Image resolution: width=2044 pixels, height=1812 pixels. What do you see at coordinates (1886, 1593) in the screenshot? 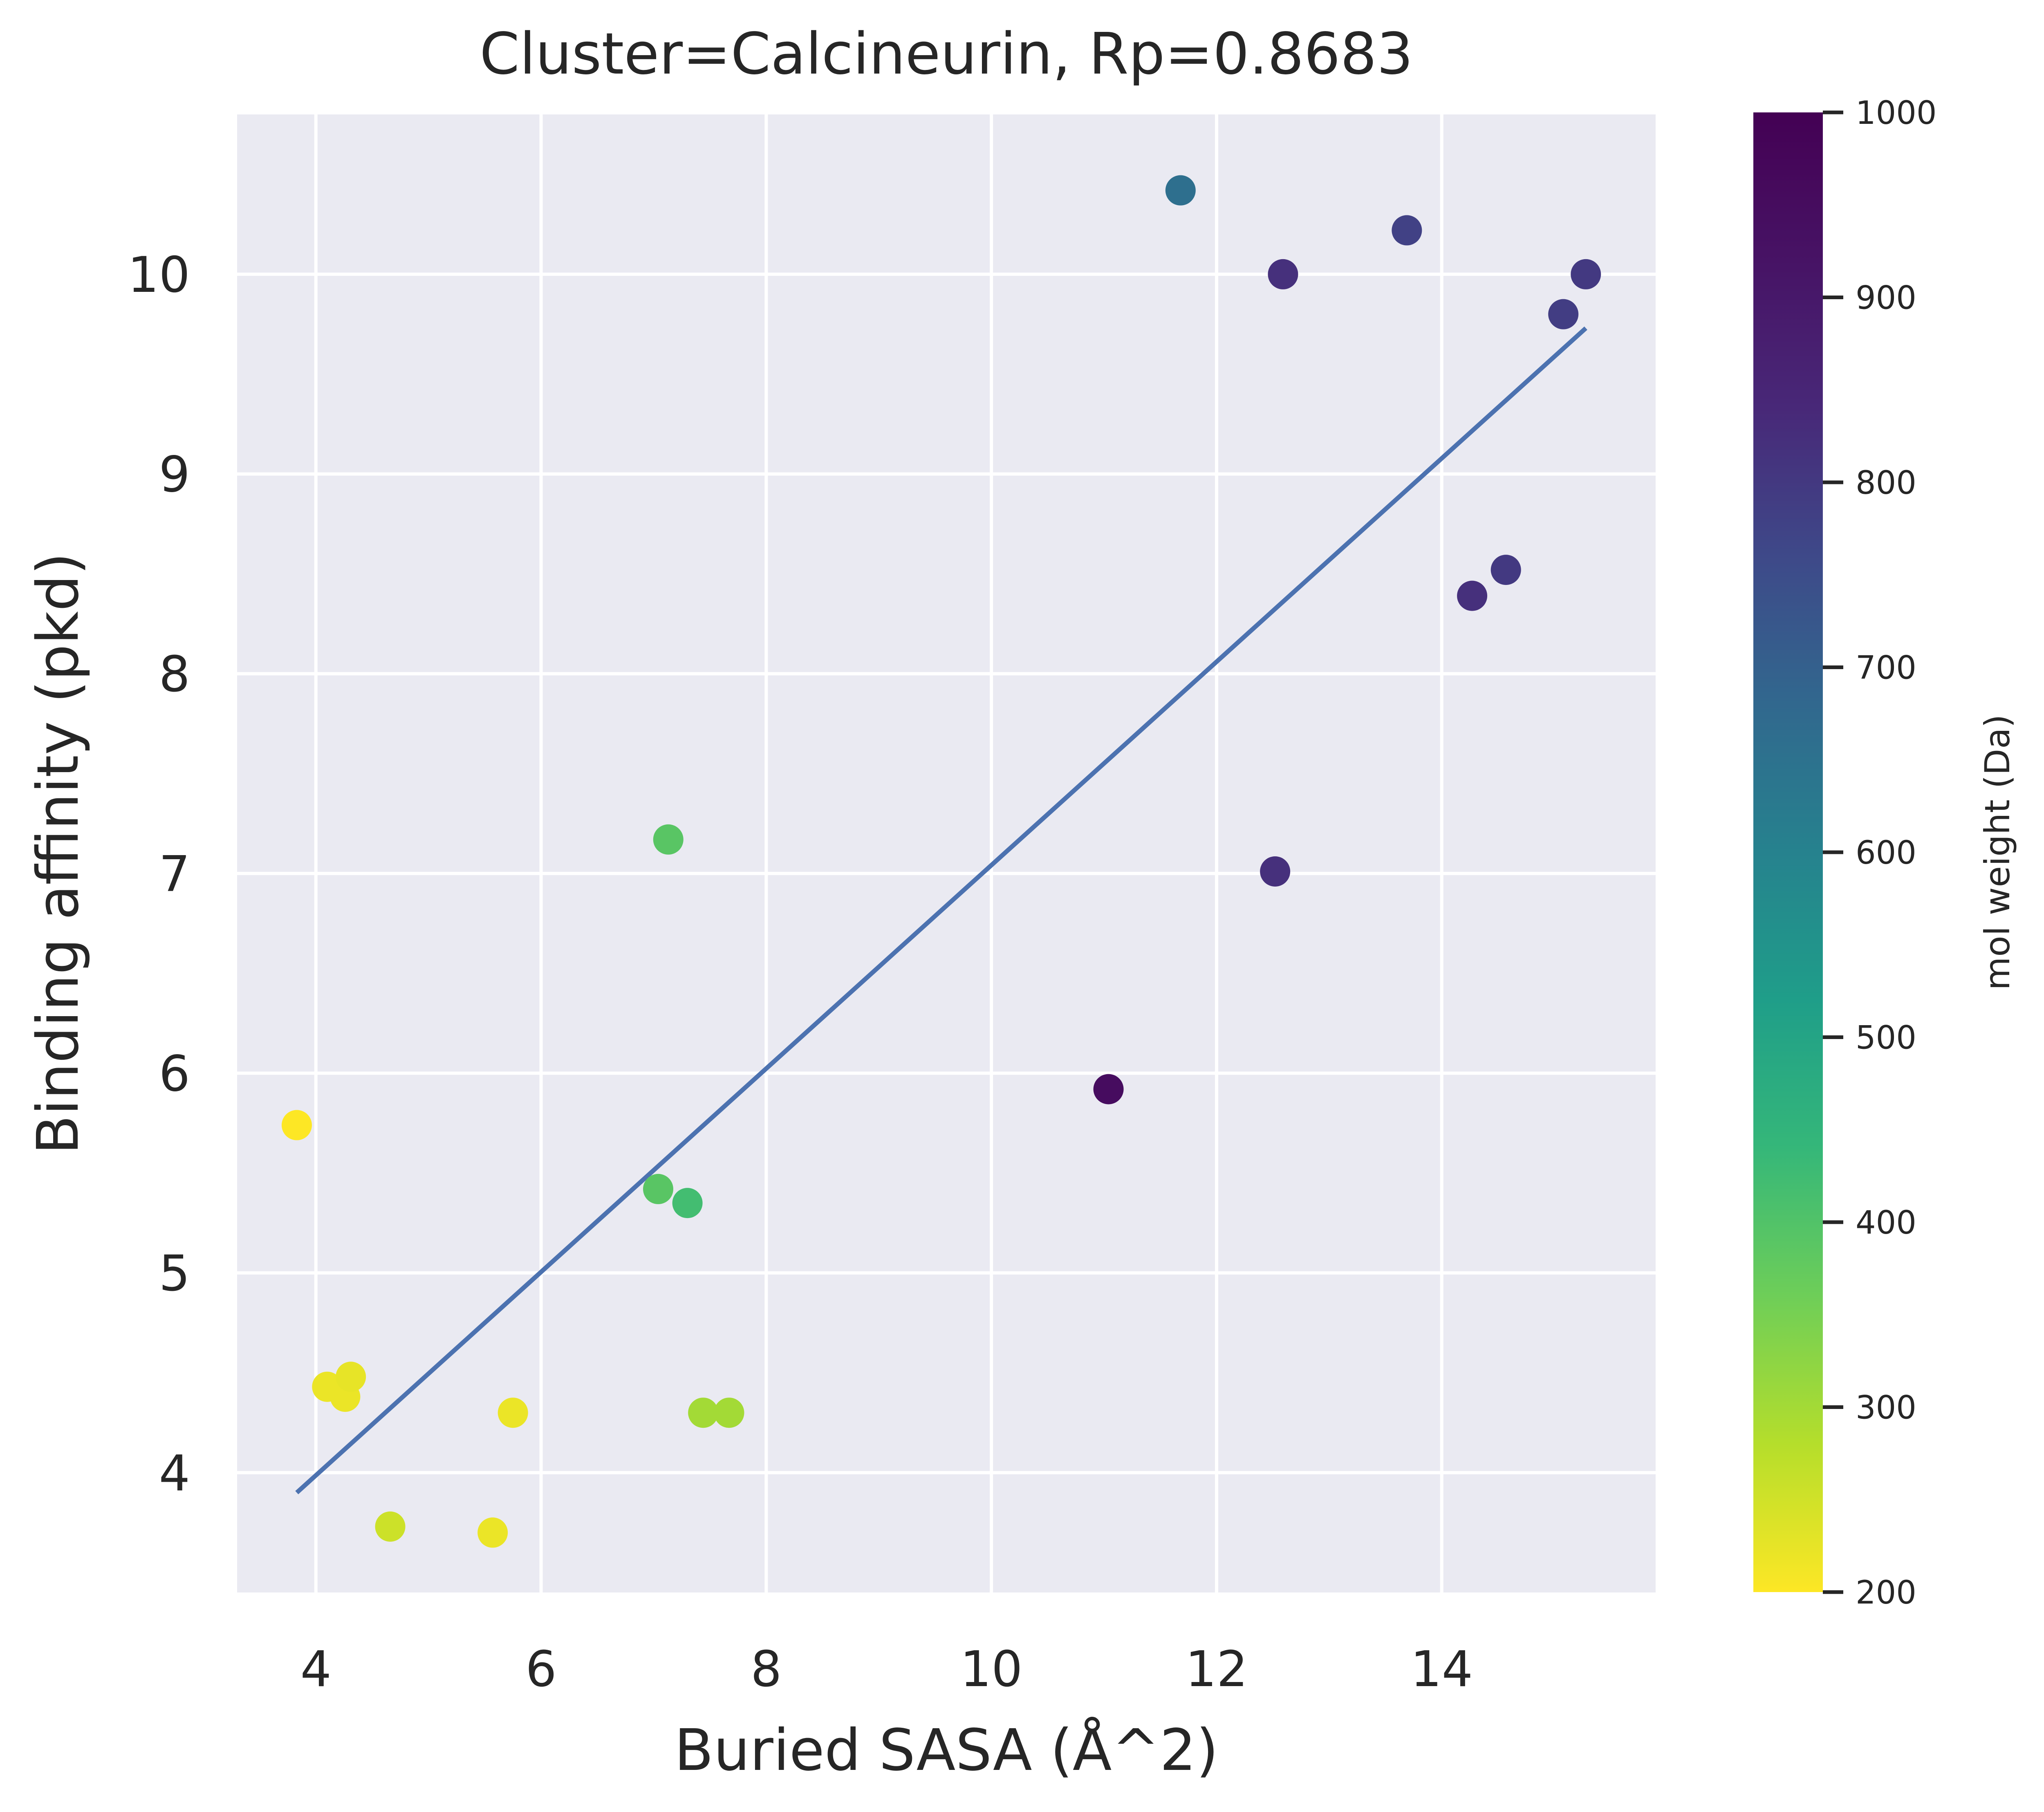
I see `colorbar-tick-label: 200` at bounding box center [1886, 1593].